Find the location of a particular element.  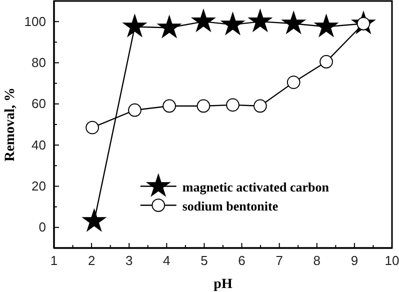

y-tick-label: 20 is located at coordinates (39, 186).